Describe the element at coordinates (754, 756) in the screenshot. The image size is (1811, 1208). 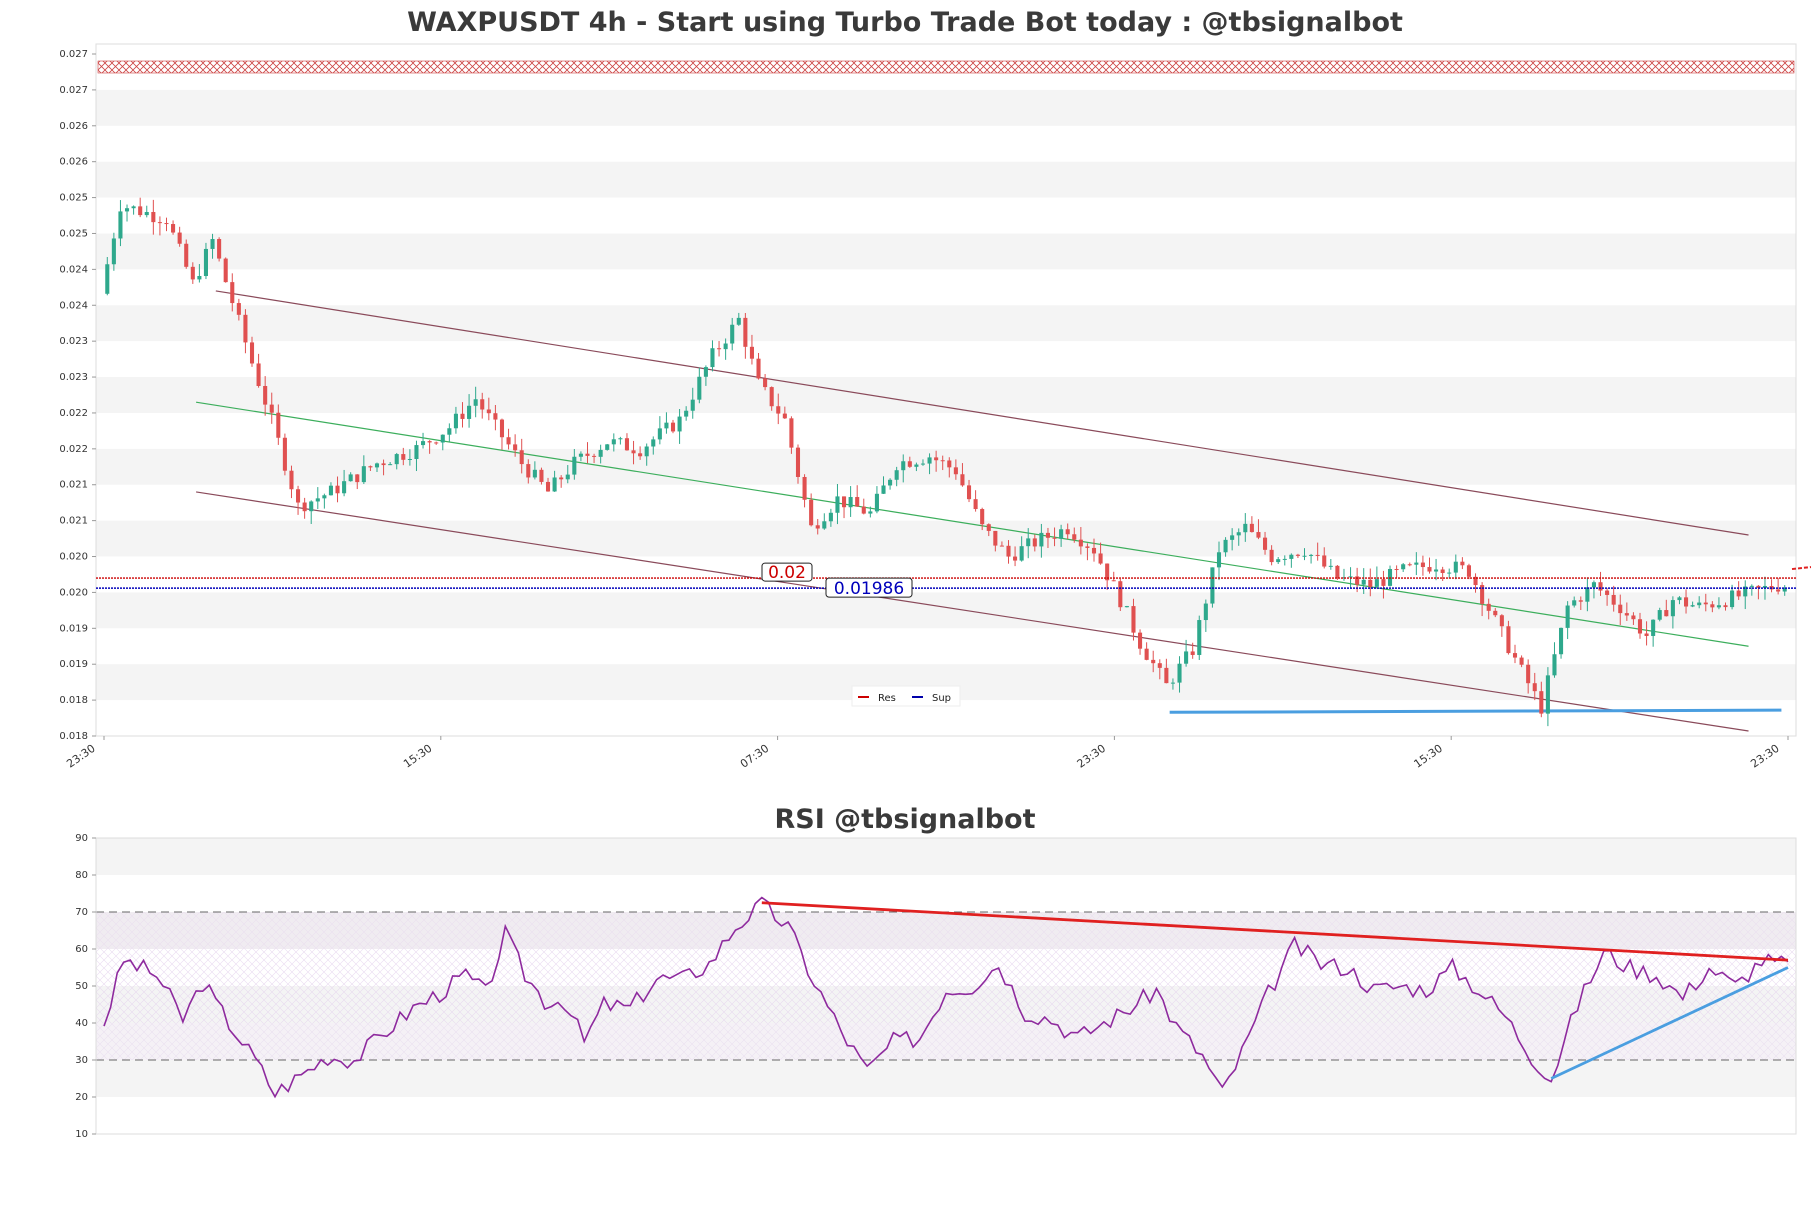
I see `main-x-tick-label: 07:30` at that location.